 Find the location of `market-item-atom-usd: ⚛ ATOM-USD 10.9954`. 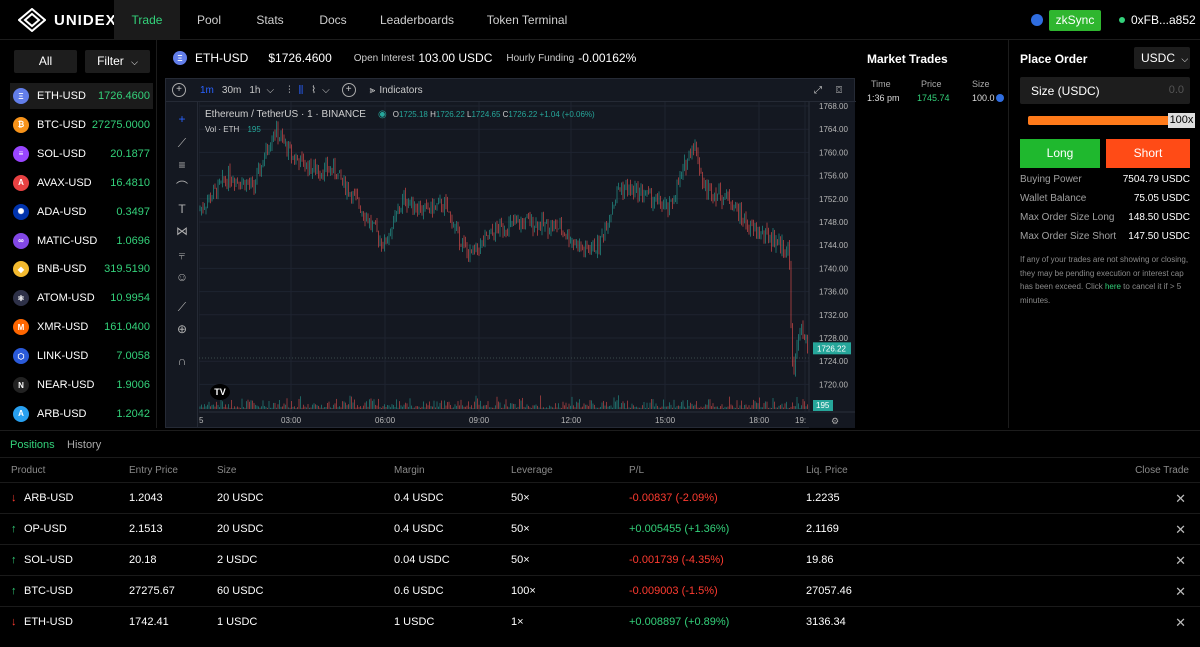

market-item-atom-usd: ⚛ ATOM-USD 10.9954 is located at coordinates (81, 298).